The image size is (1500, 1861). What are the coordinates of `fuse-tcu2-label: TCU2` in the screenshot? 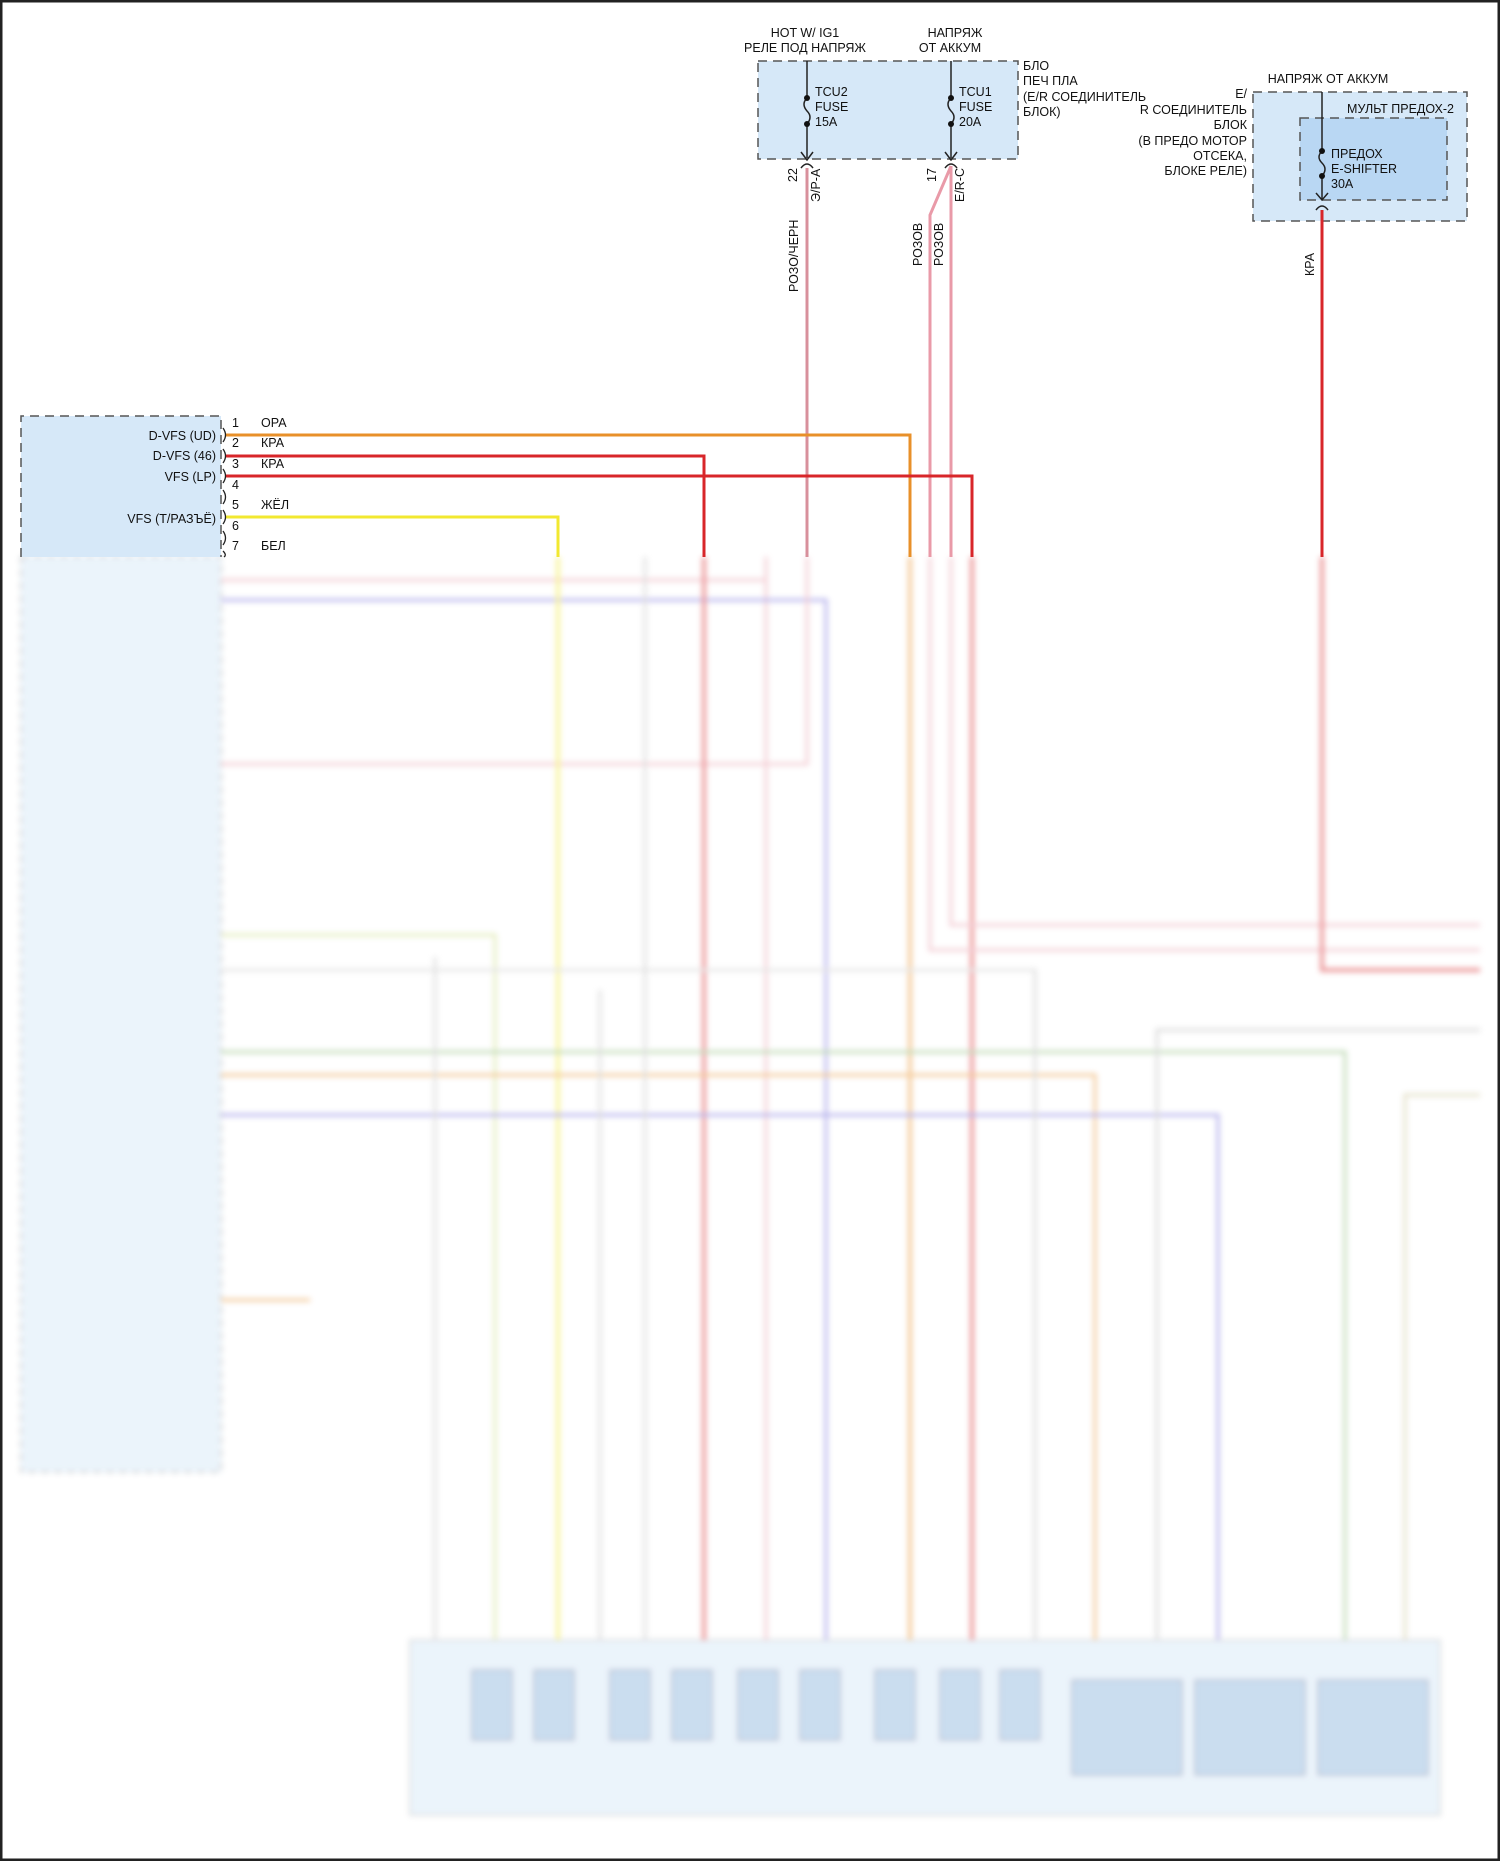 It's located at (831, 92).